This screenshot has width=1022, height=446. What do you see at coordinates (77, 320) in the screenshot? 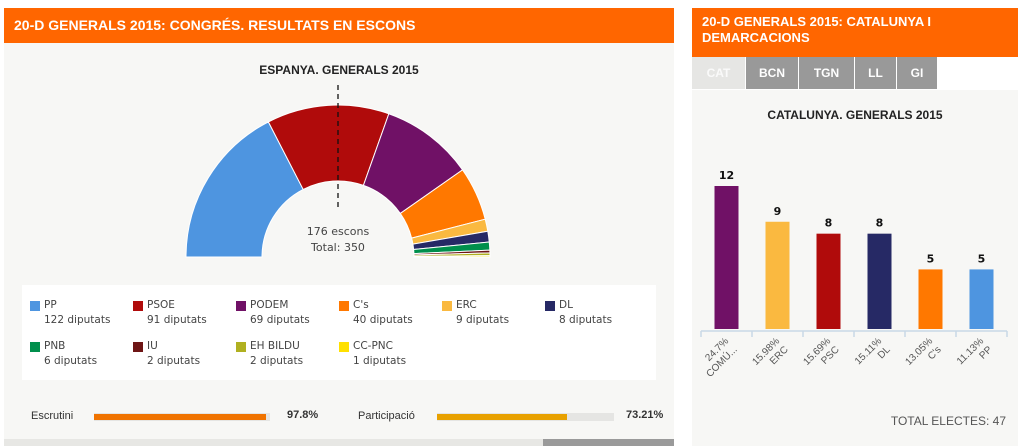
I see `legend-seat-count: 122 diputats` at bounding box center [77, 320].